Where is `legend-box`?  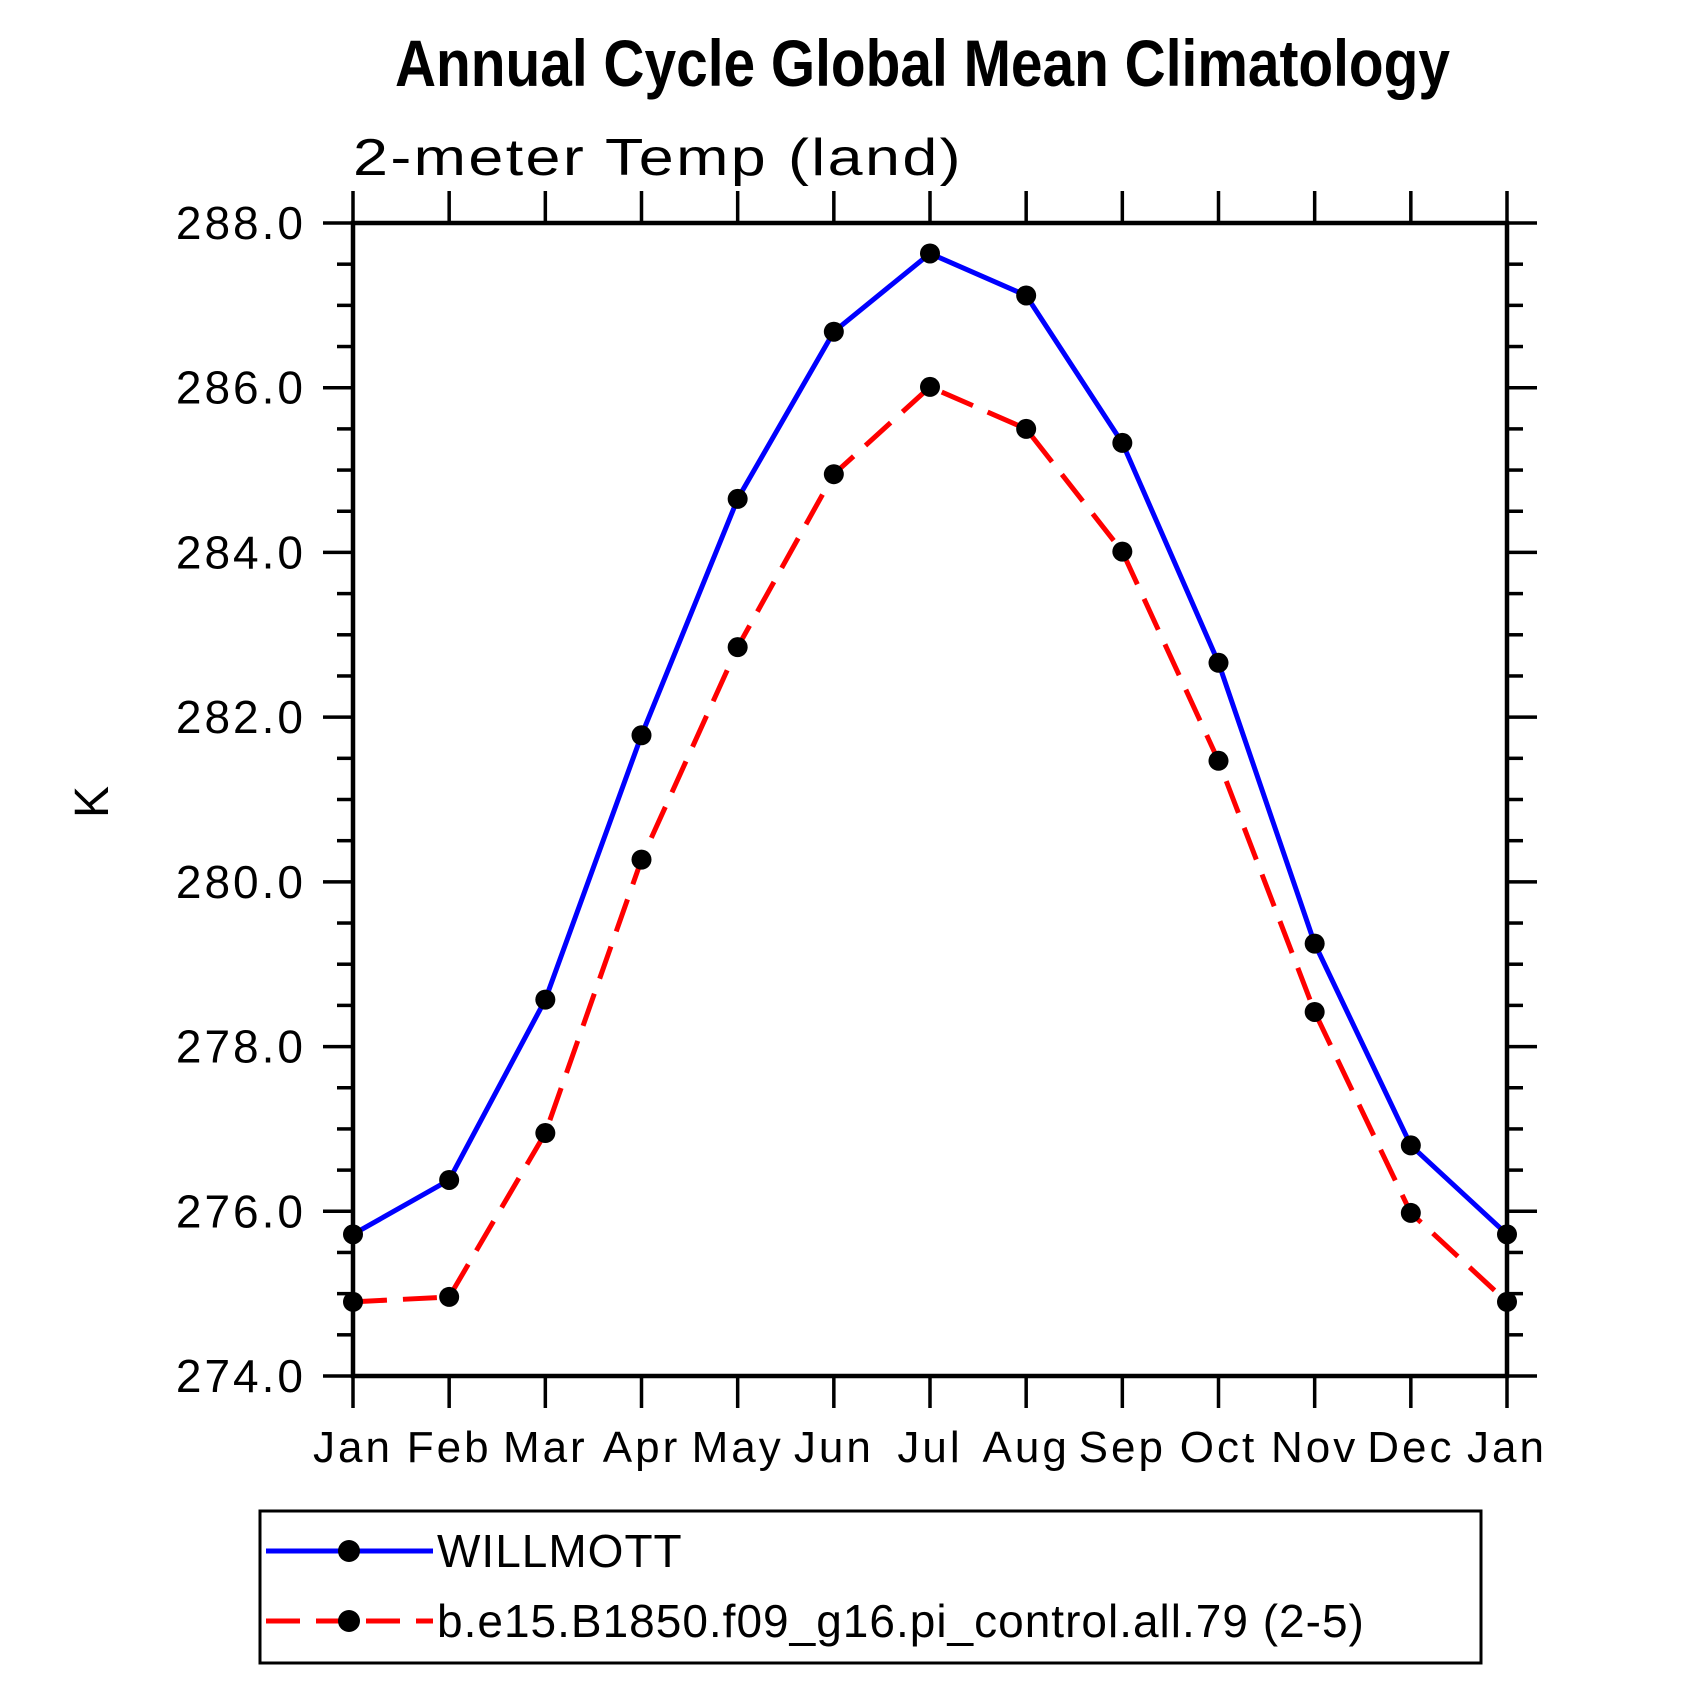
legend-box is located at coordinates (870, 1587).